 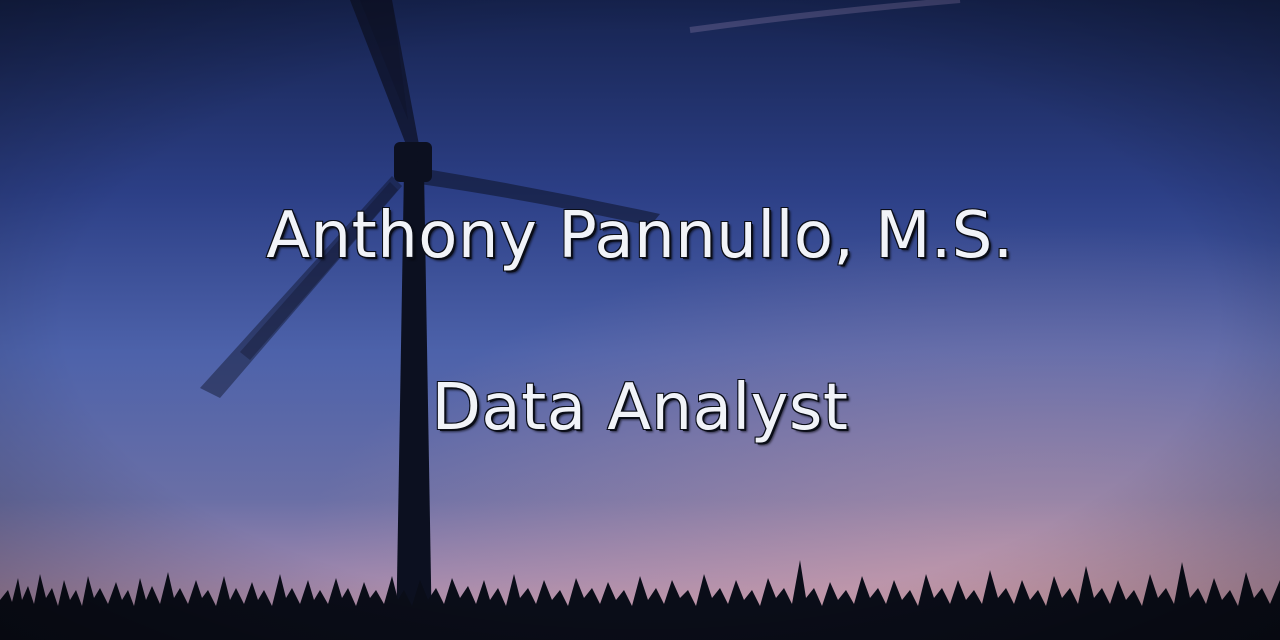 What do you see at coordinates (639, 236) in the screenshot?
I see `person-name-heading: Anthony Pannullo, M.S.` at bounding box center [639, 236].